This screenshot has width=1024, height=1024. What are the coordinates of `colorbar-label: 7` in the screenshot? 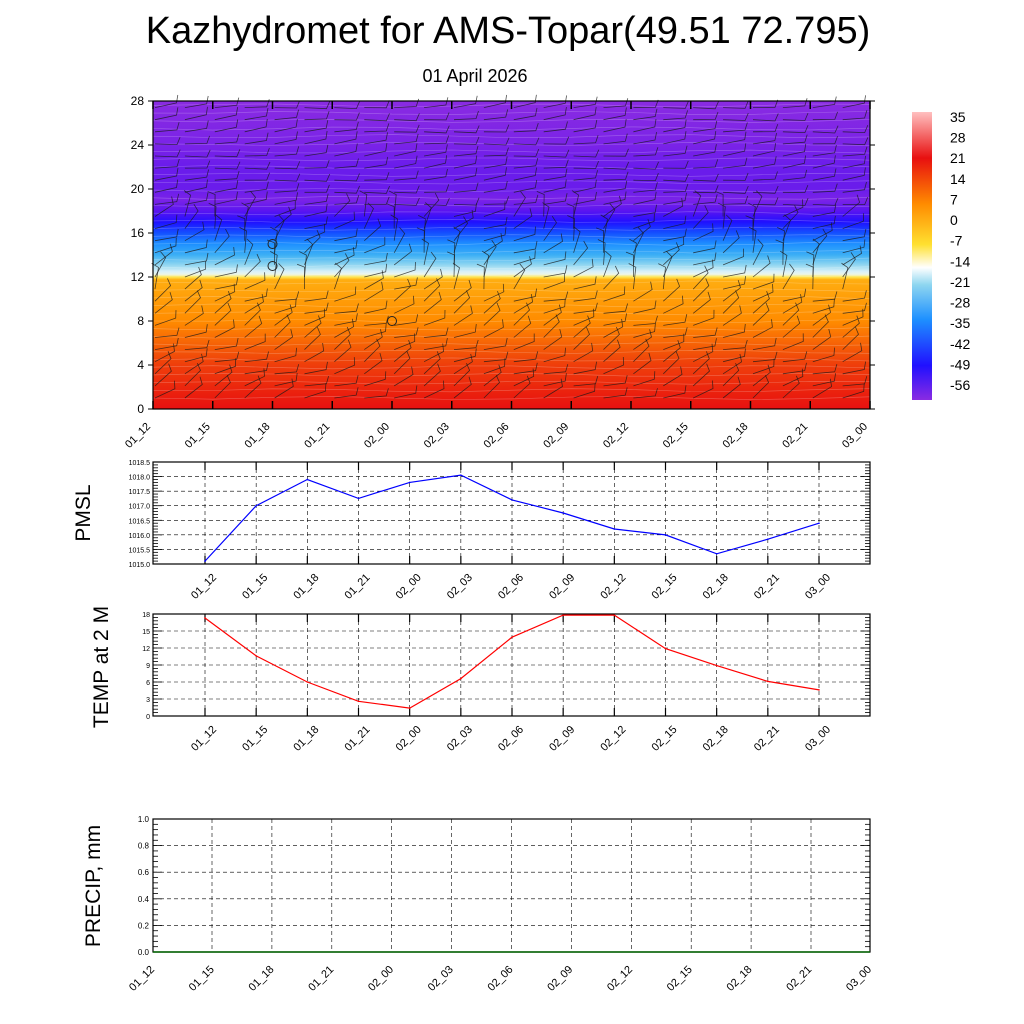 It's located at (954, 199).